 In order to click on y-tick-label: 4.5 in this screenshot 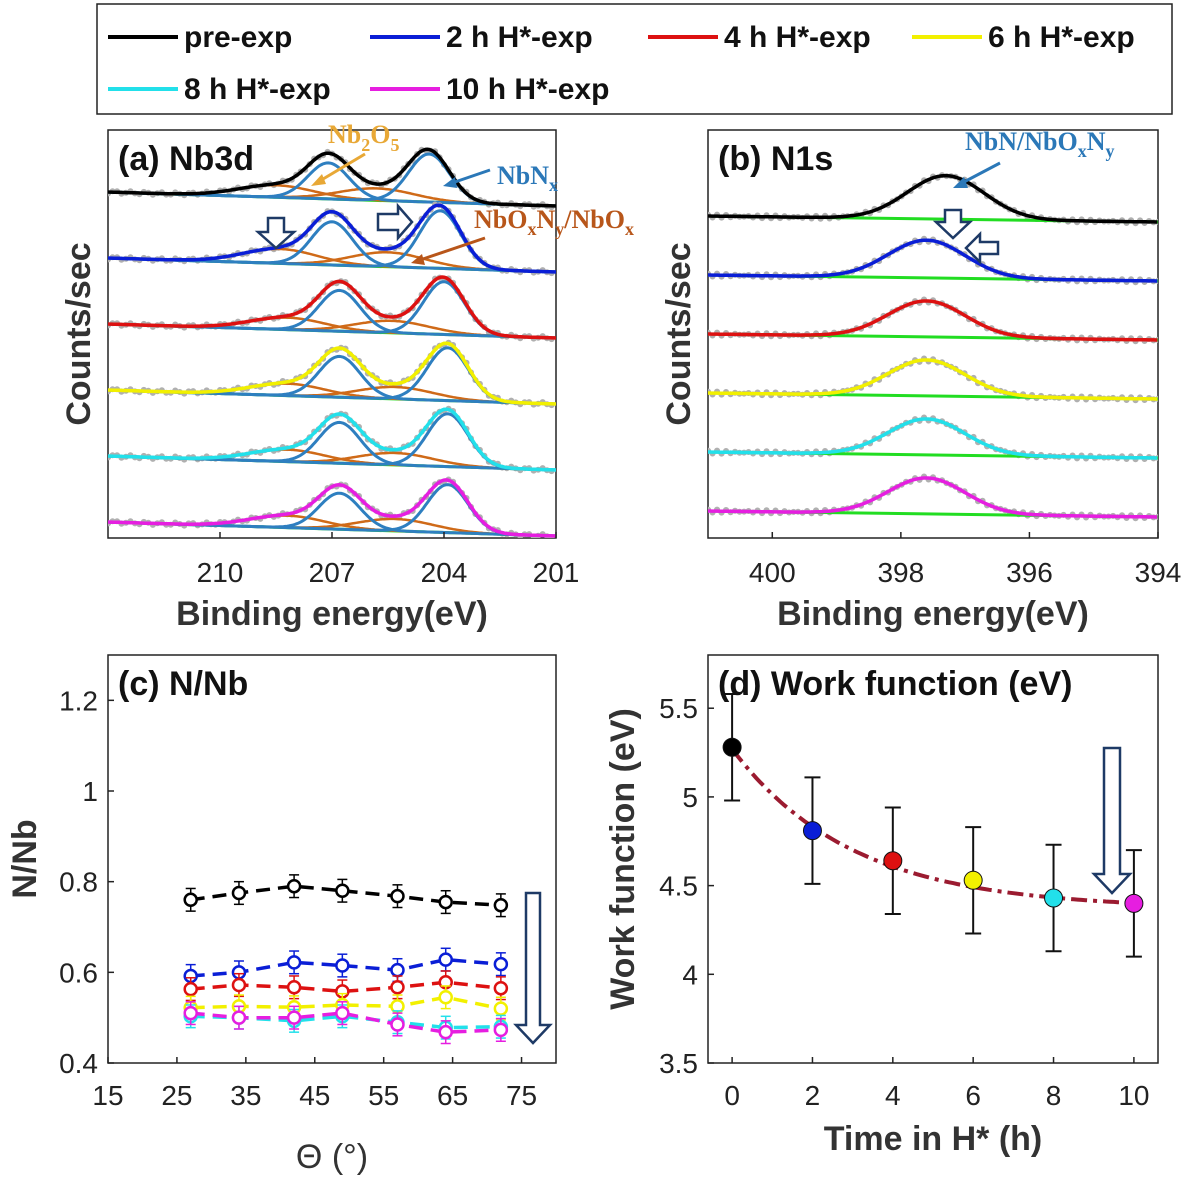, I will do `click(678, 886)`.